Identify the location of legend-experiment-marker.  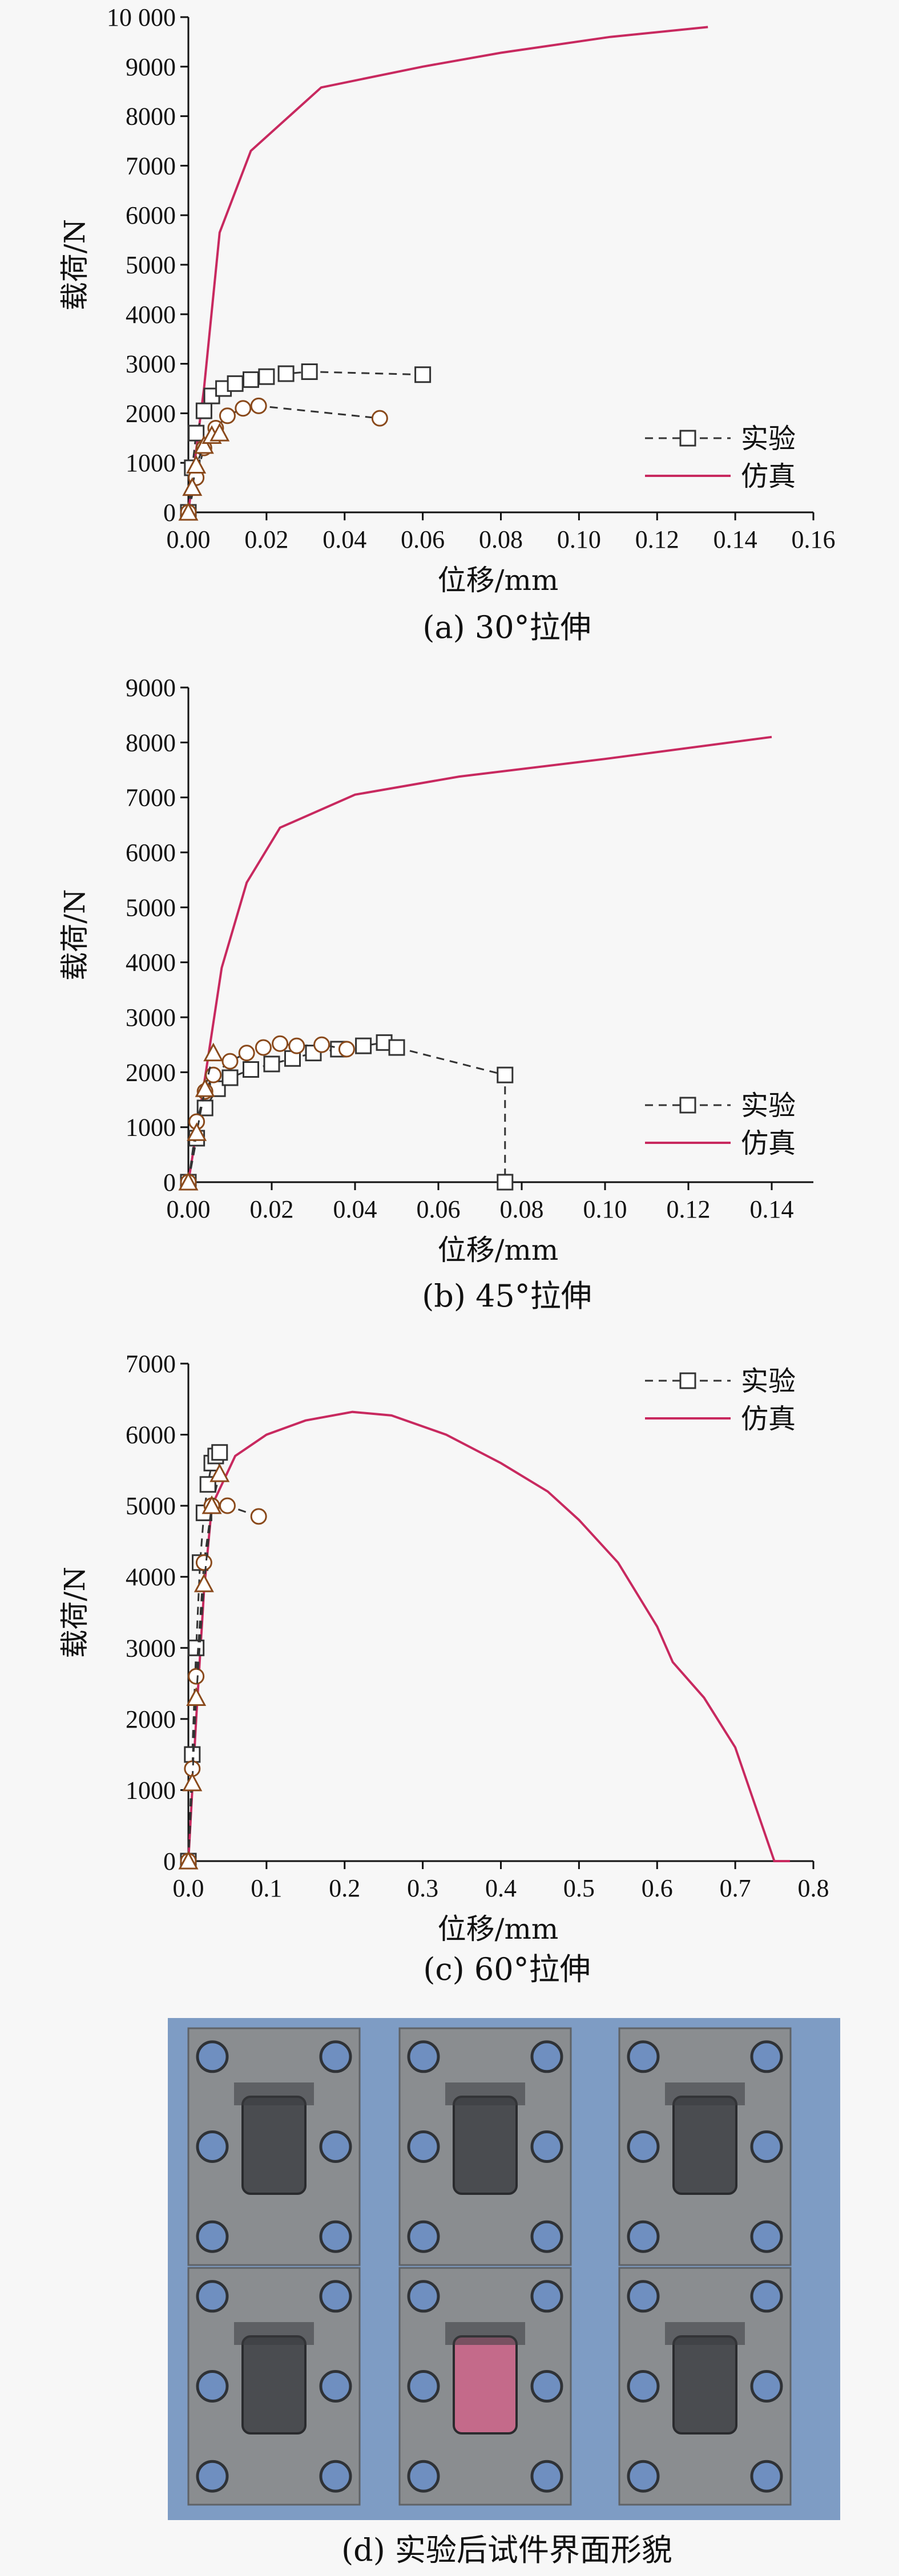
(687, 1105).